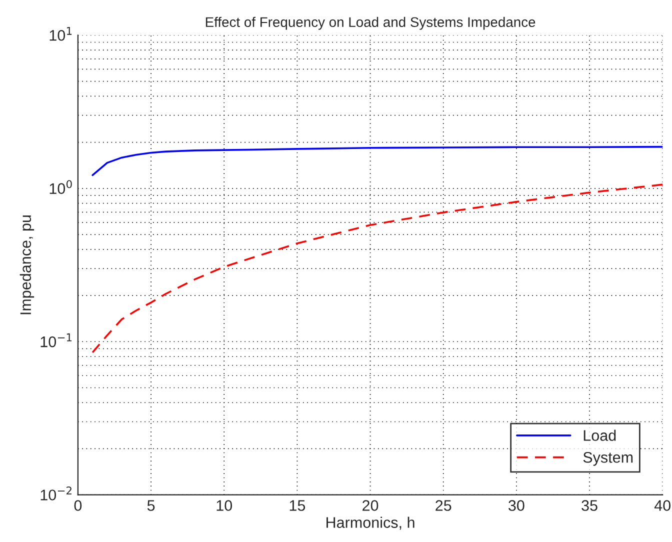 This screenshot has height=542, width=672. What do you see at coordinates (56, 340) in the screenshot?
I see `y-tick-label: 10$^{−1}$` at bounding box center [56, 340].